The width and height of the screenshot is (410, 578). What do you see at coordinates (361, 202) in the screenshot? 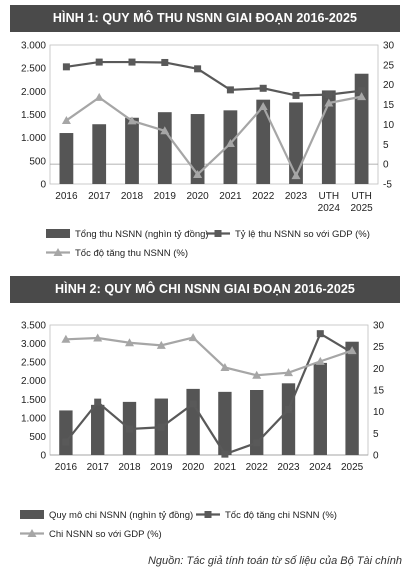
I see `chart1-x-tick-label: UTH 2025` at bounding box center [361, 202].